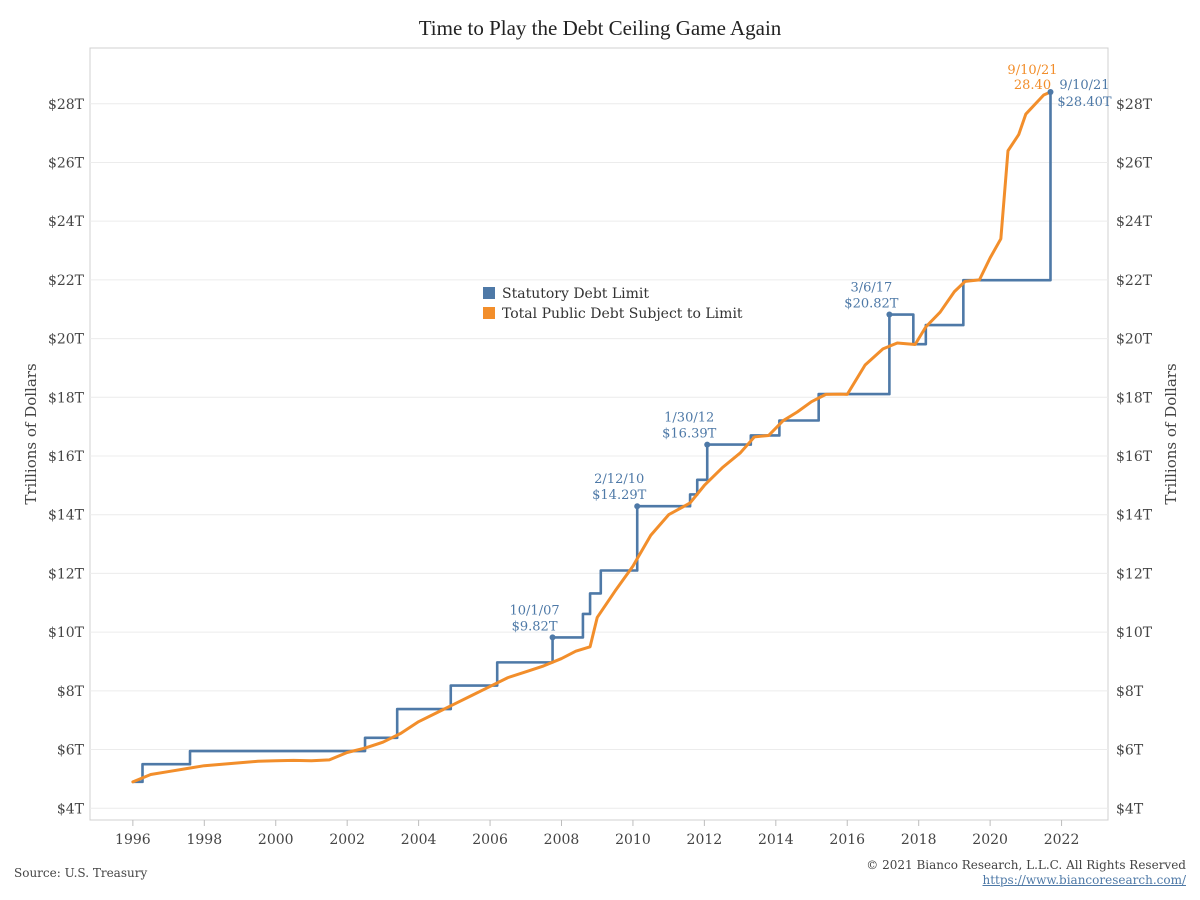  Describe the element at coordinates (66, 340) in the screenshot. I see `y-tick-label-left: $20T` at that location.